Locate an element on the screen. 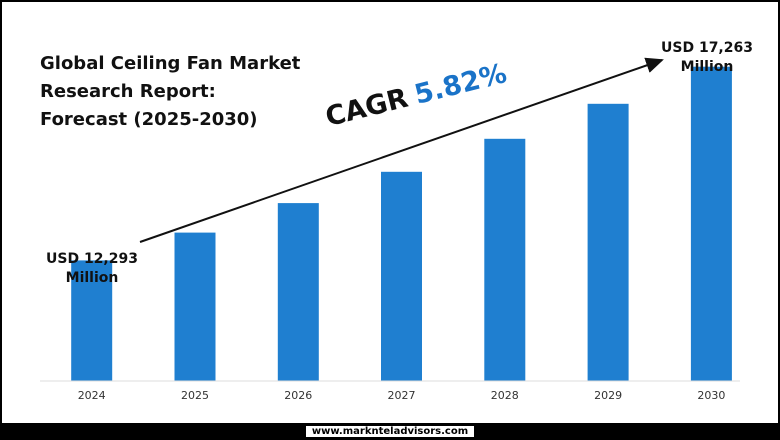 The height and width of the screenshot is (440, 780). x-tick-label-2024: 2024 is located at coordinates (92, 395).